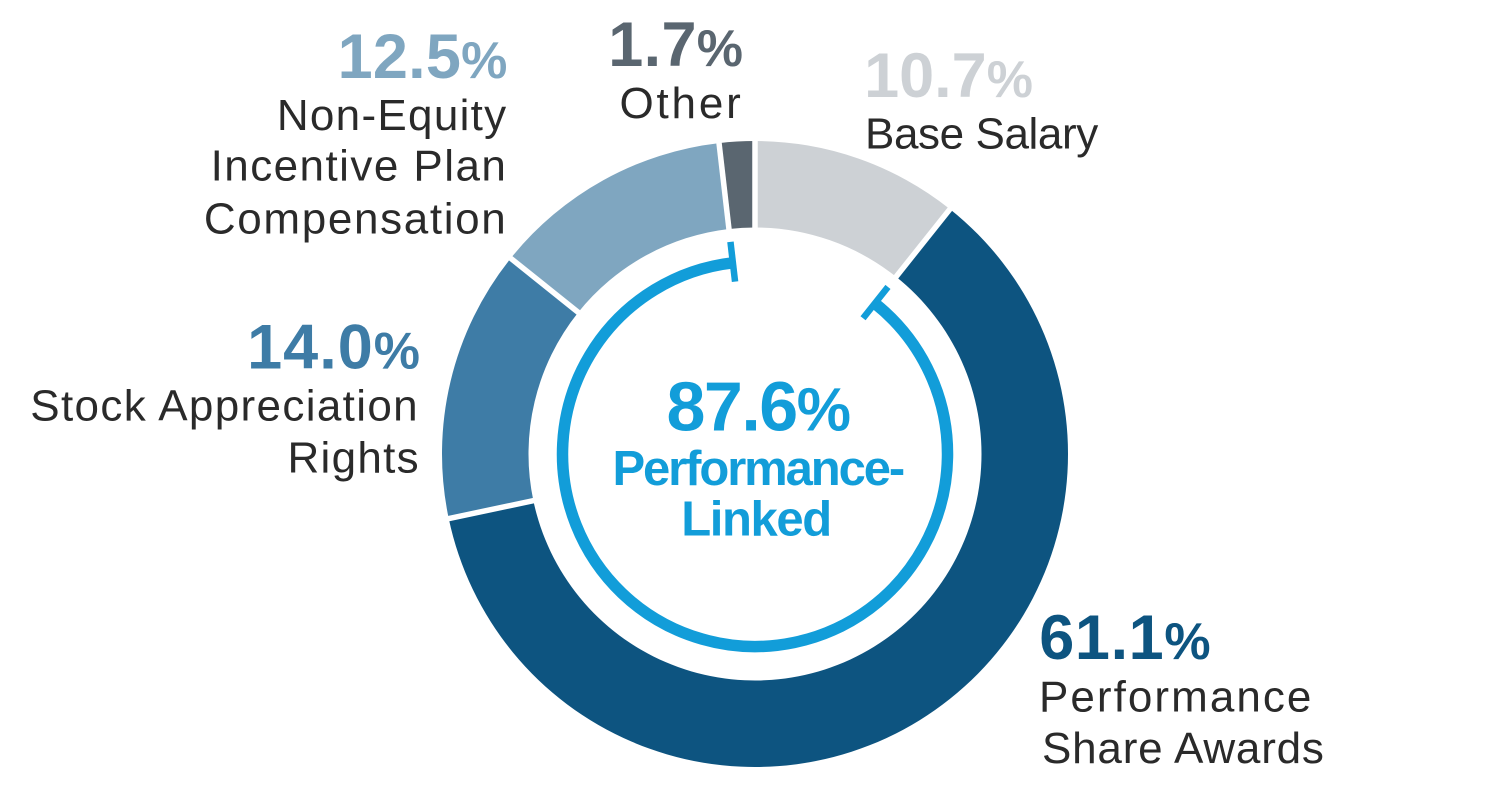 The height and width of the screenshot is (801, 1504). What do you see at coordinates (682, 103) in the screenshot?
I see `svg-text: Other` at bounding box center [682, 103].